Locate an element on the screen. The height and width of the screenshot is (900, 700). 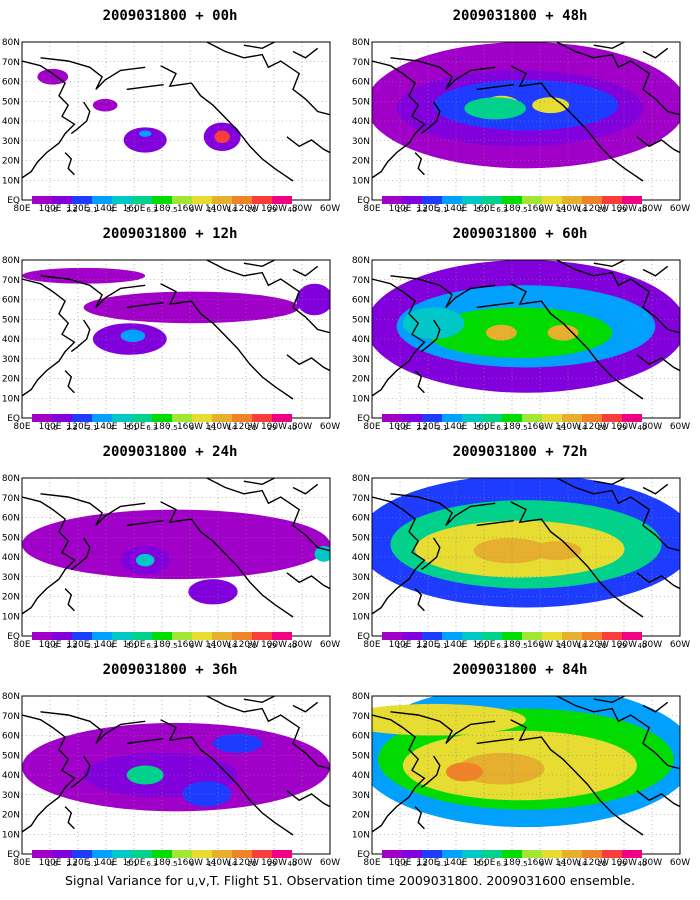
lon-label: 140W is located at coordinates (568, 209).